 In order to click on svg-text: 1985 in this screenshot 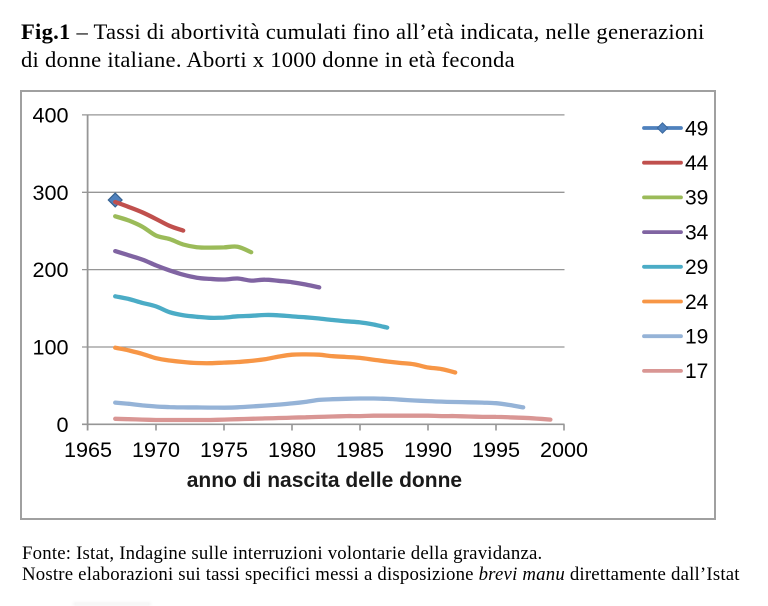, I will do `click(360, 449)`.